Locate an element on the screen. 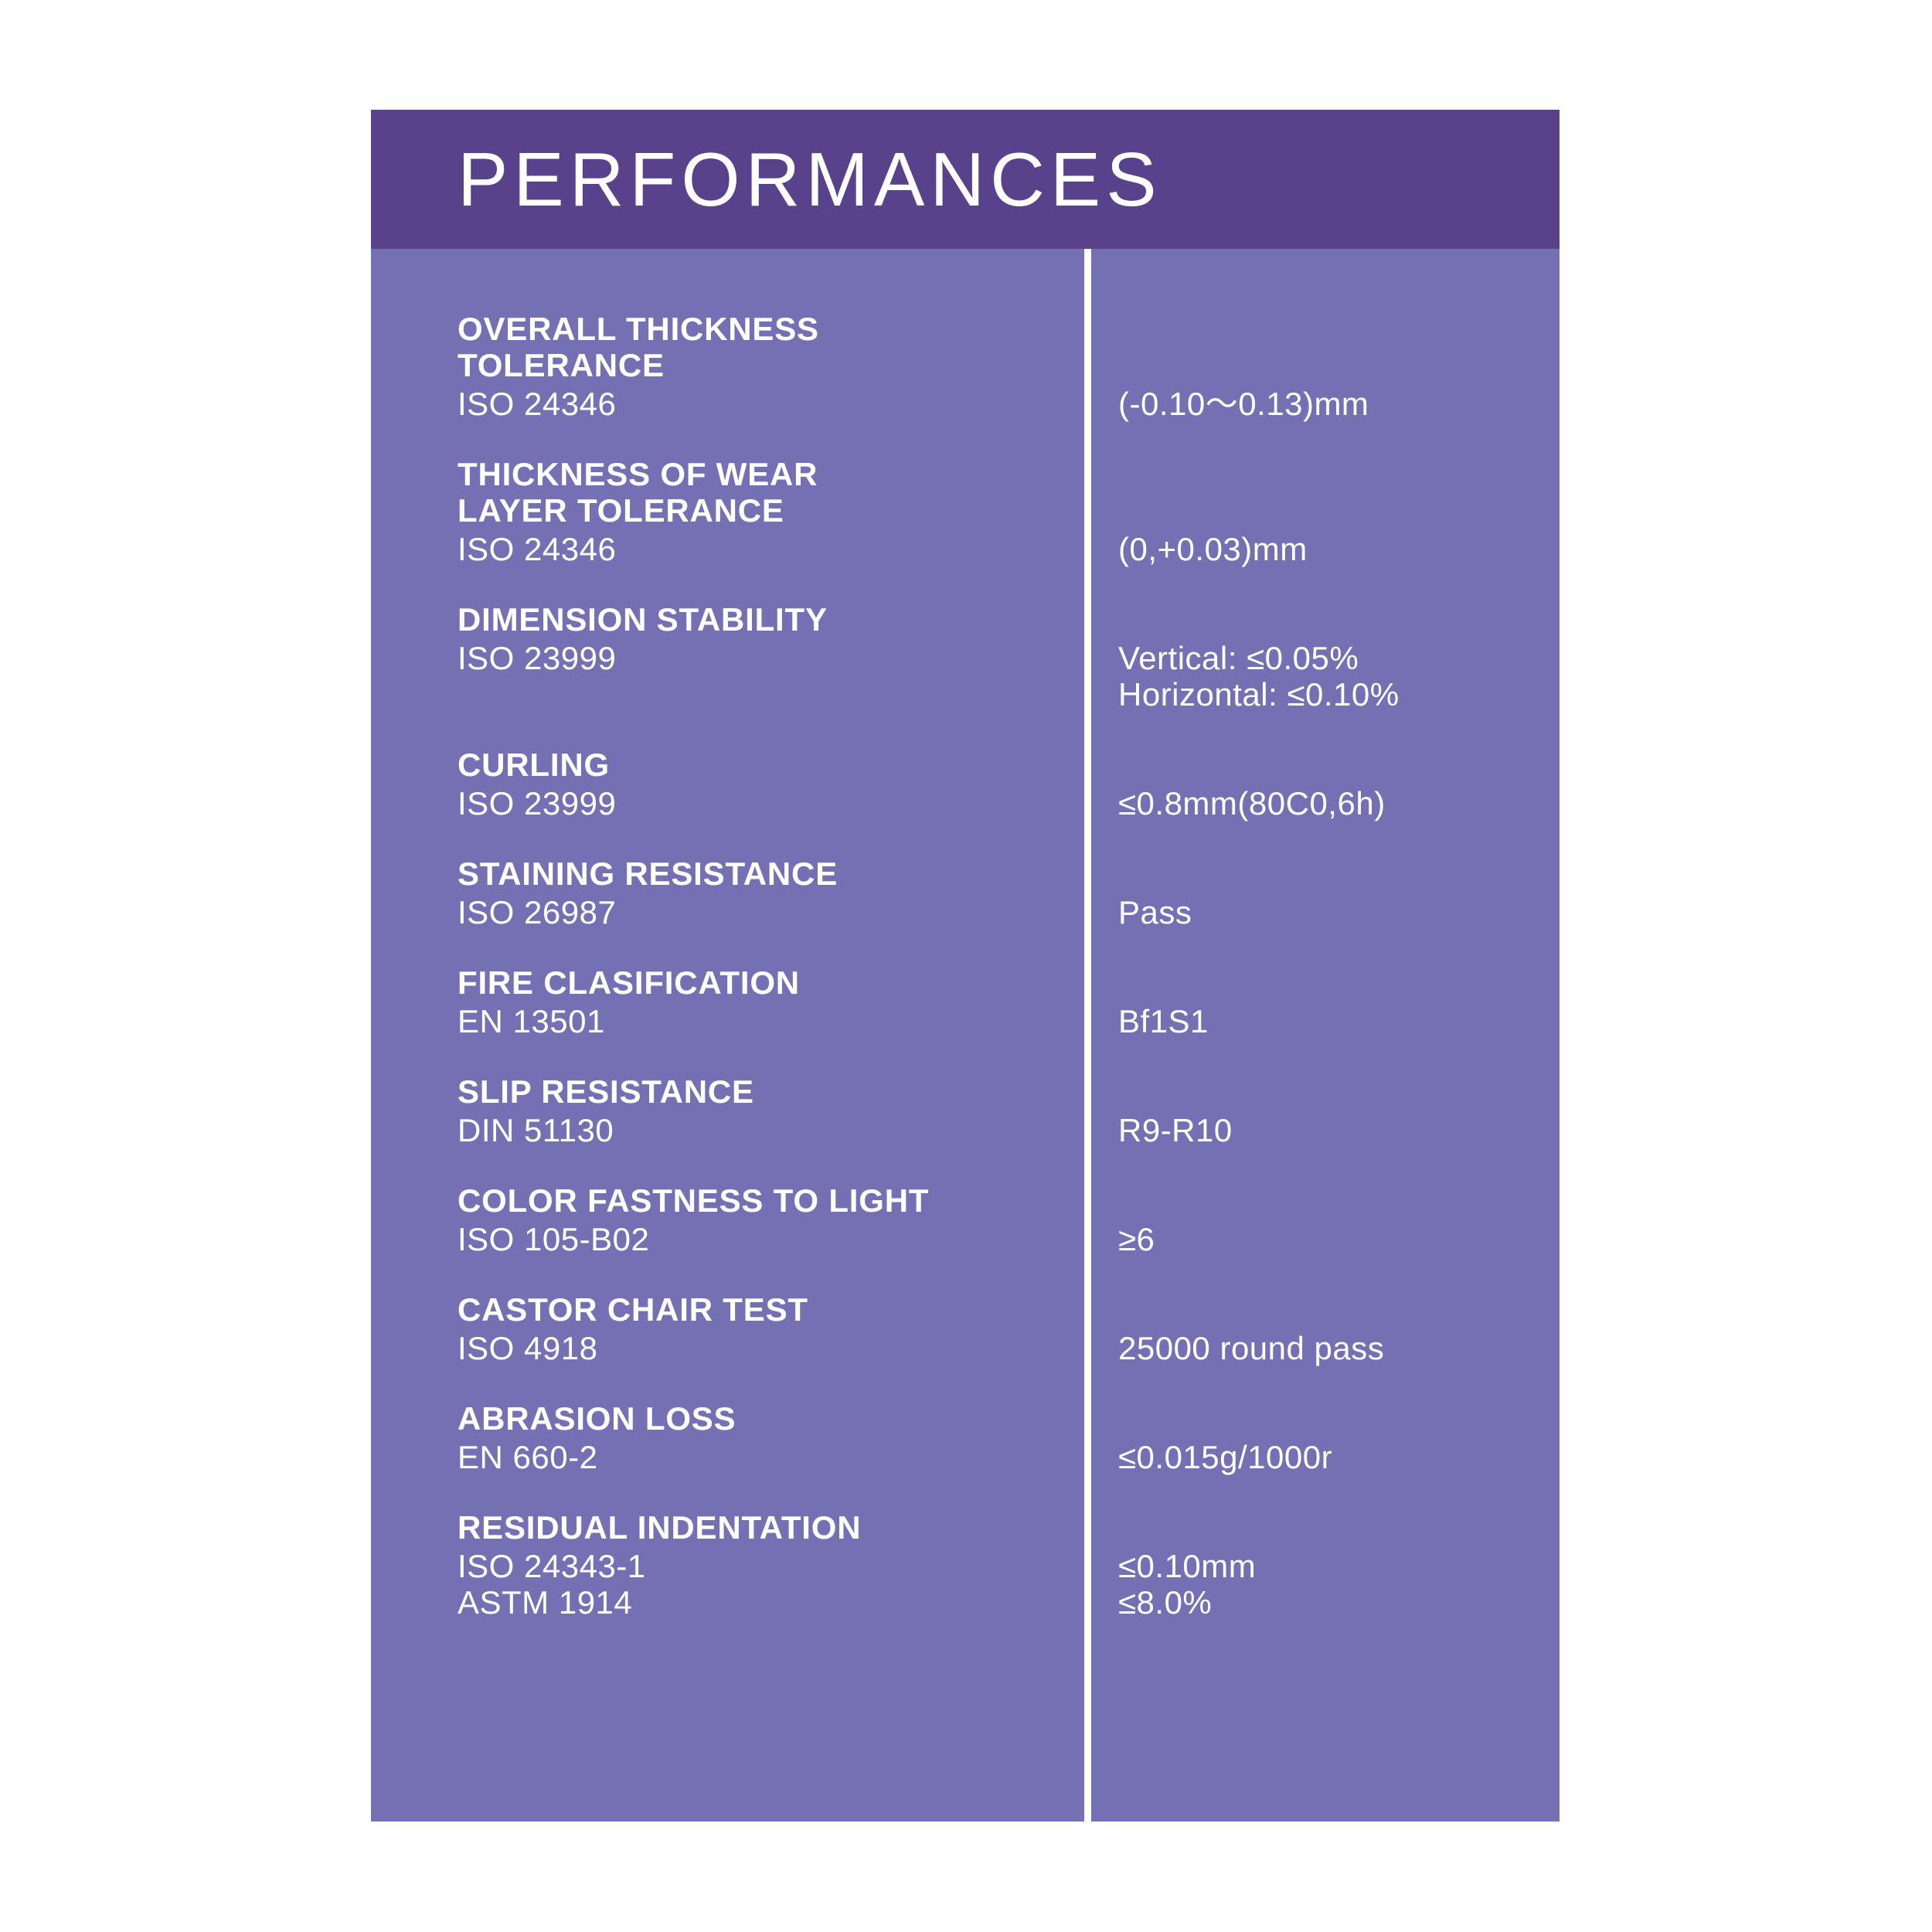  table-row-abrasion-loss: ABRASION LOSS EN 660-2 ≤0.015g/1000r is located at coordinates (997, 1438).